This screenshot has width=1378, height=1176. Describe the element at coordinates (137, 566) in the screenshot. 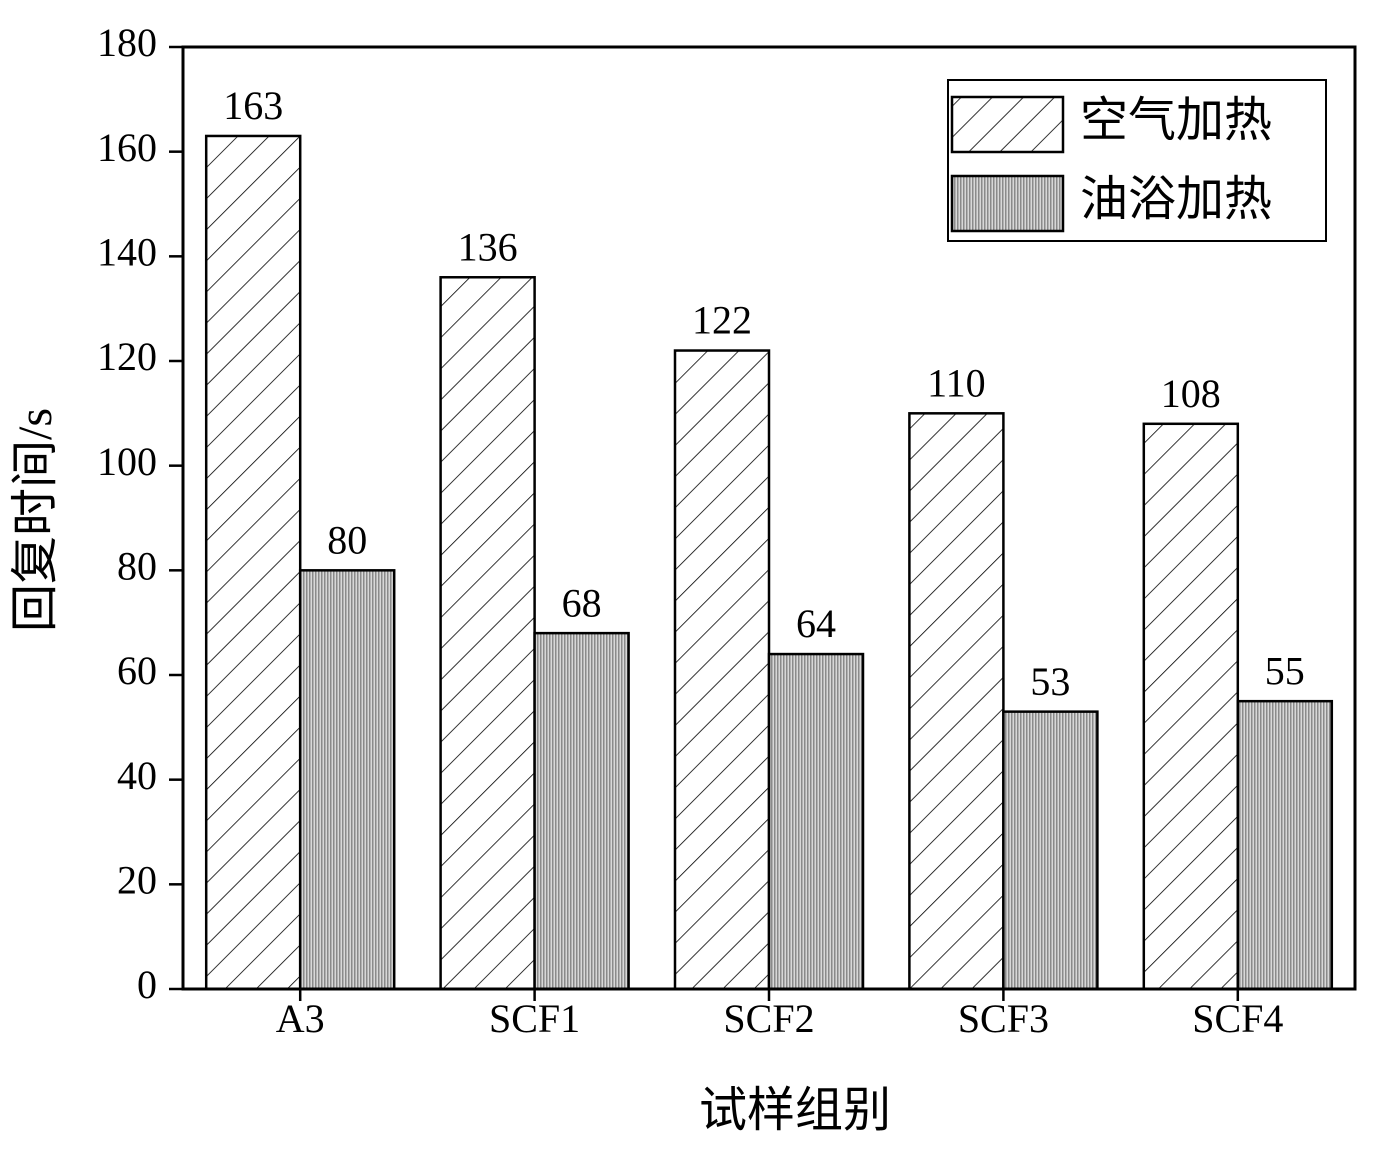

I see `y-tick-label: 80` at that location.